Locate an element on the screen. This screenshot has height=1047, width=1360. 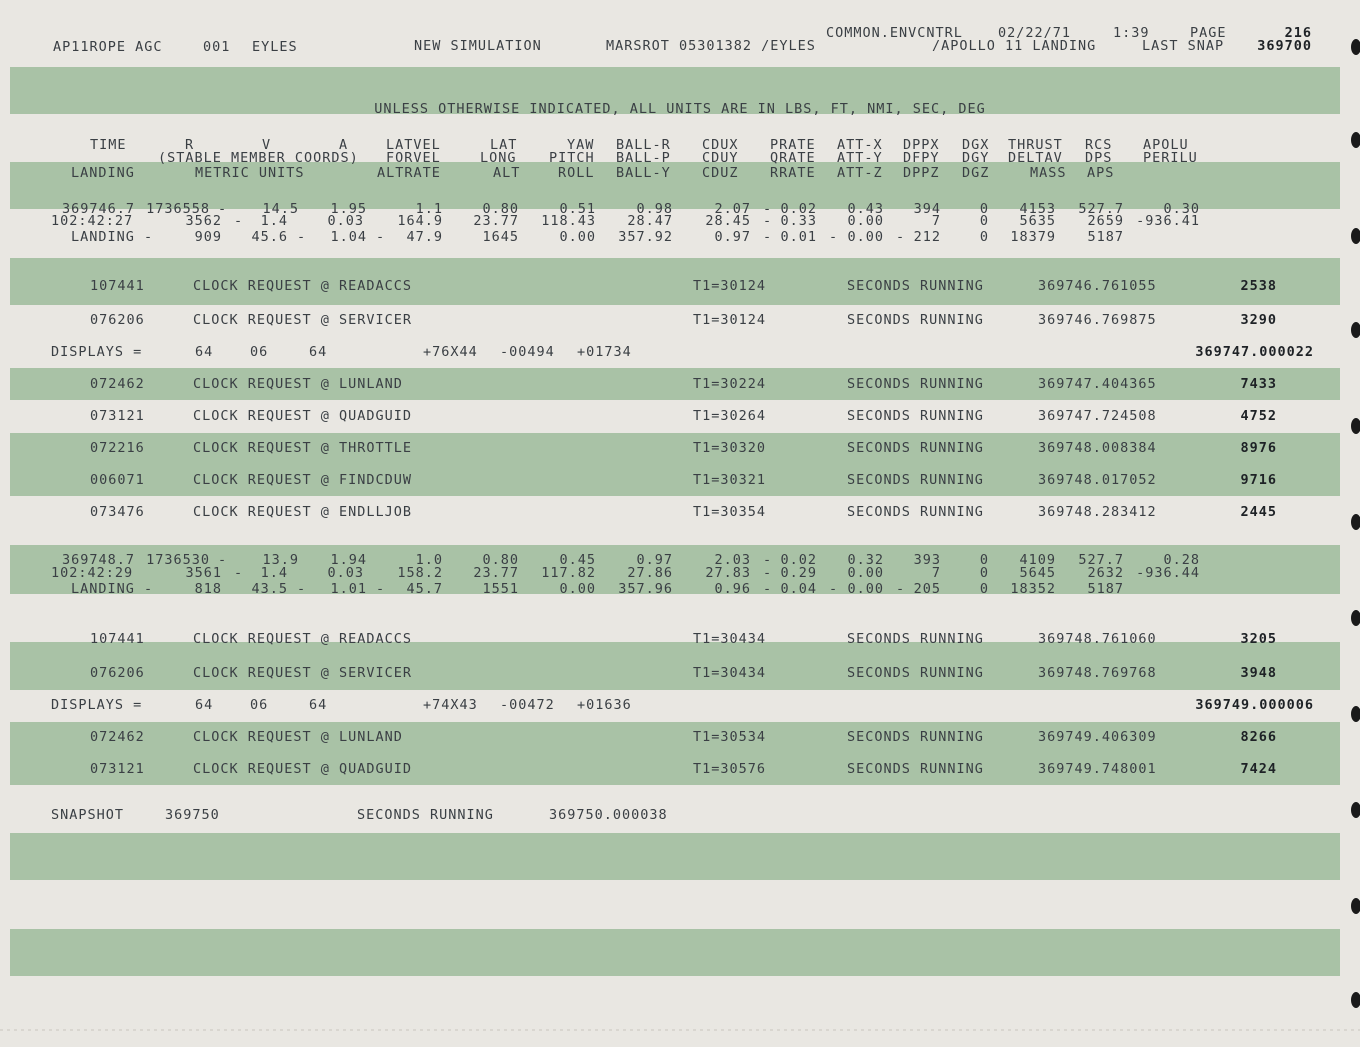
state-vector-field: 1736530 is located at coordinates (178, 560).